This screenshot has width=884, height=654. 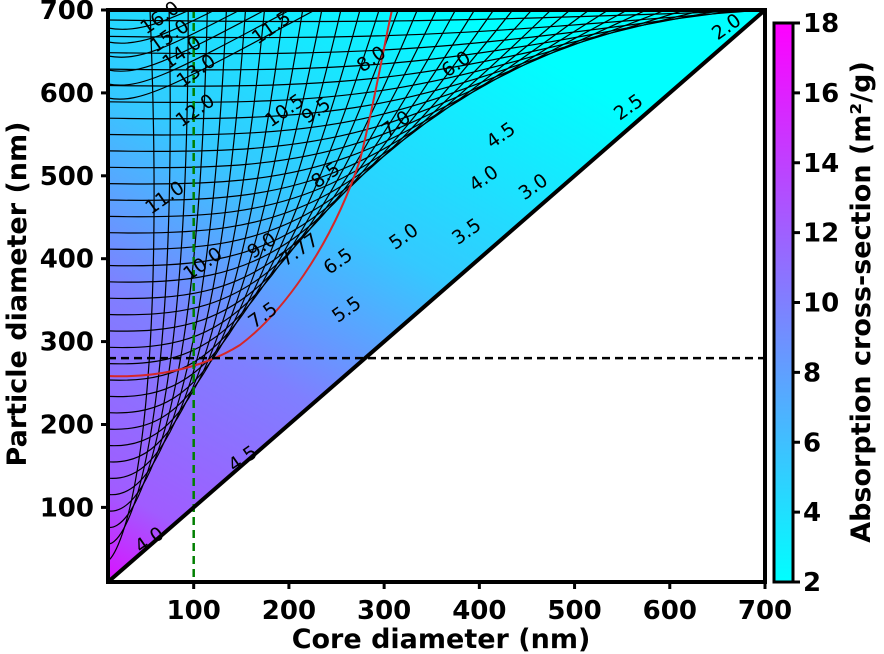 I want to click on colorbar-tick-label: 18, so click(x=821, y=24).